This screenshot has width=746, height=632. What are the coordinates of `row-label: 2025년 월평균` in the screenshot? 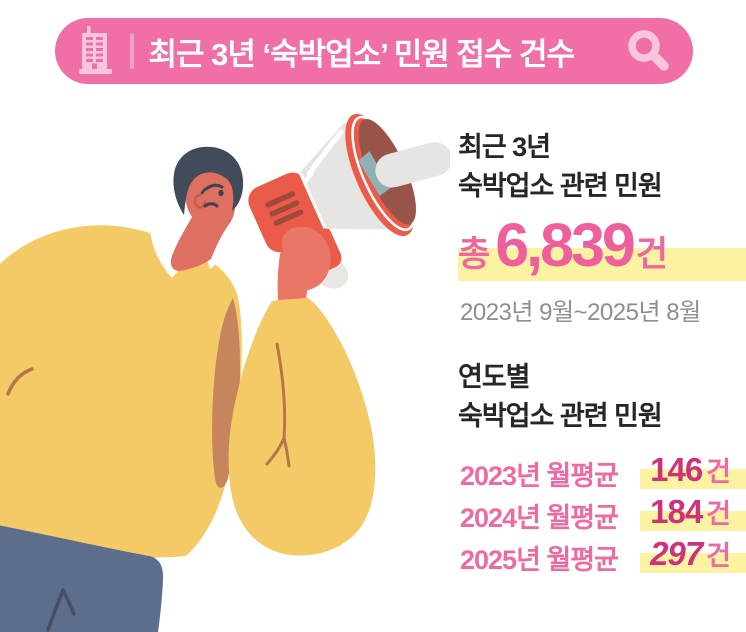 It's located at (539, 560).